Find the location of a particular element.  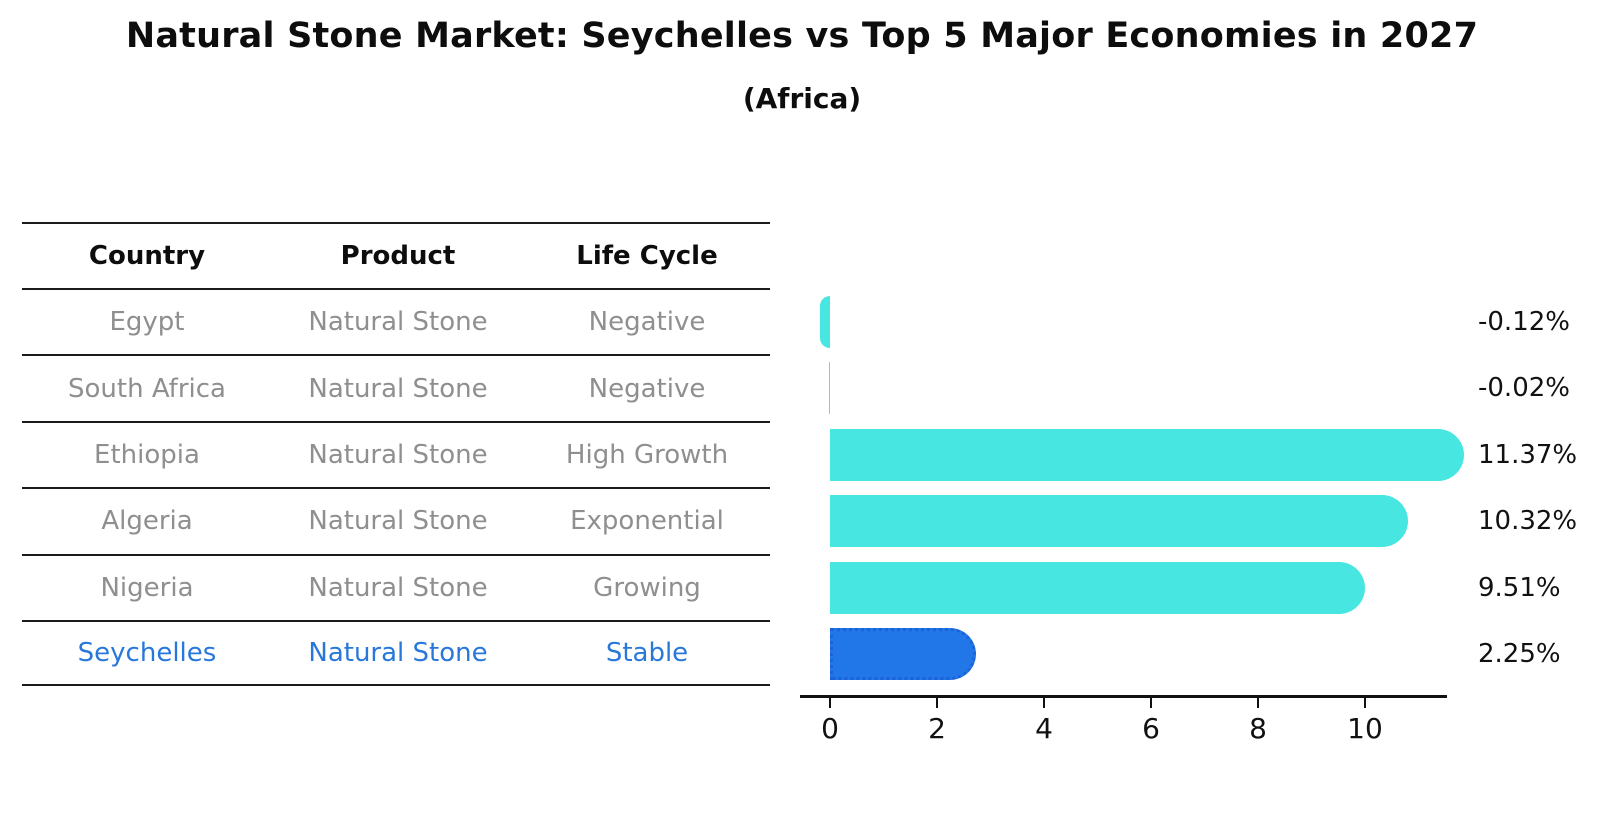

x-tick-label: 4 is located at coordinates (1044, 728).